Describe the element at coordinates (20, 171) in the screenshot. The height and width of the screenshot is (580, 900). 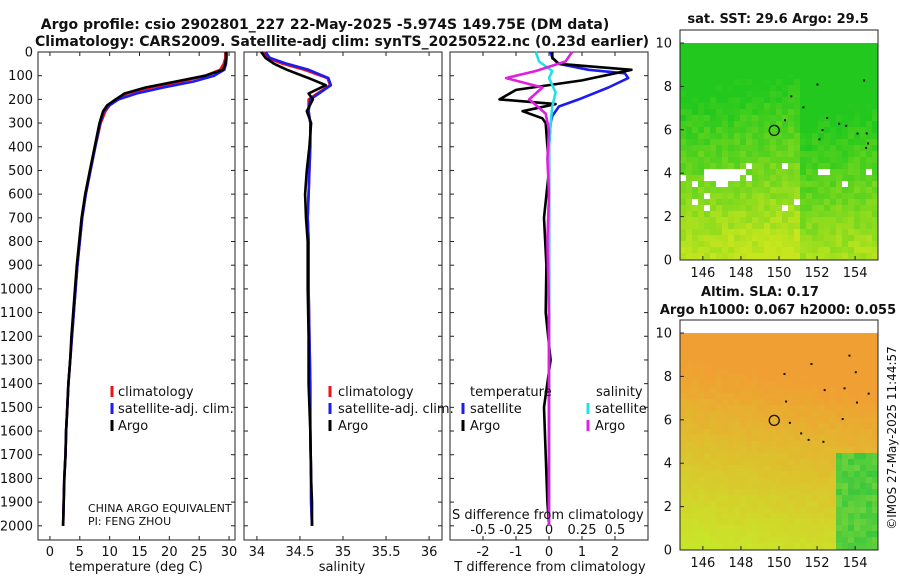
I see `depth-tick-label: 500` at that location.